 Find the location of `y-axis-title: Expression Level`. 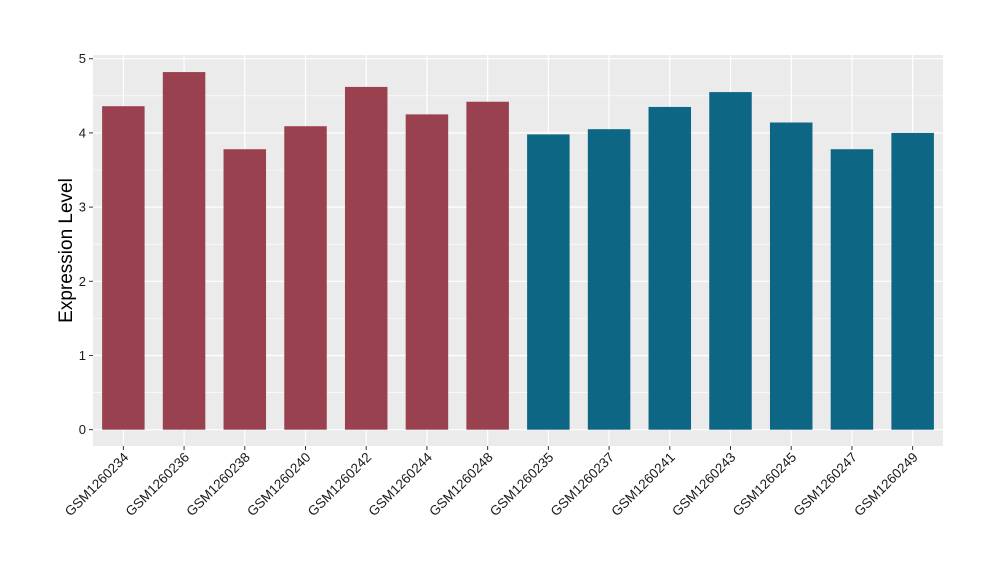

y-axis-title: Expression Level is located at coordinates (66, 250).